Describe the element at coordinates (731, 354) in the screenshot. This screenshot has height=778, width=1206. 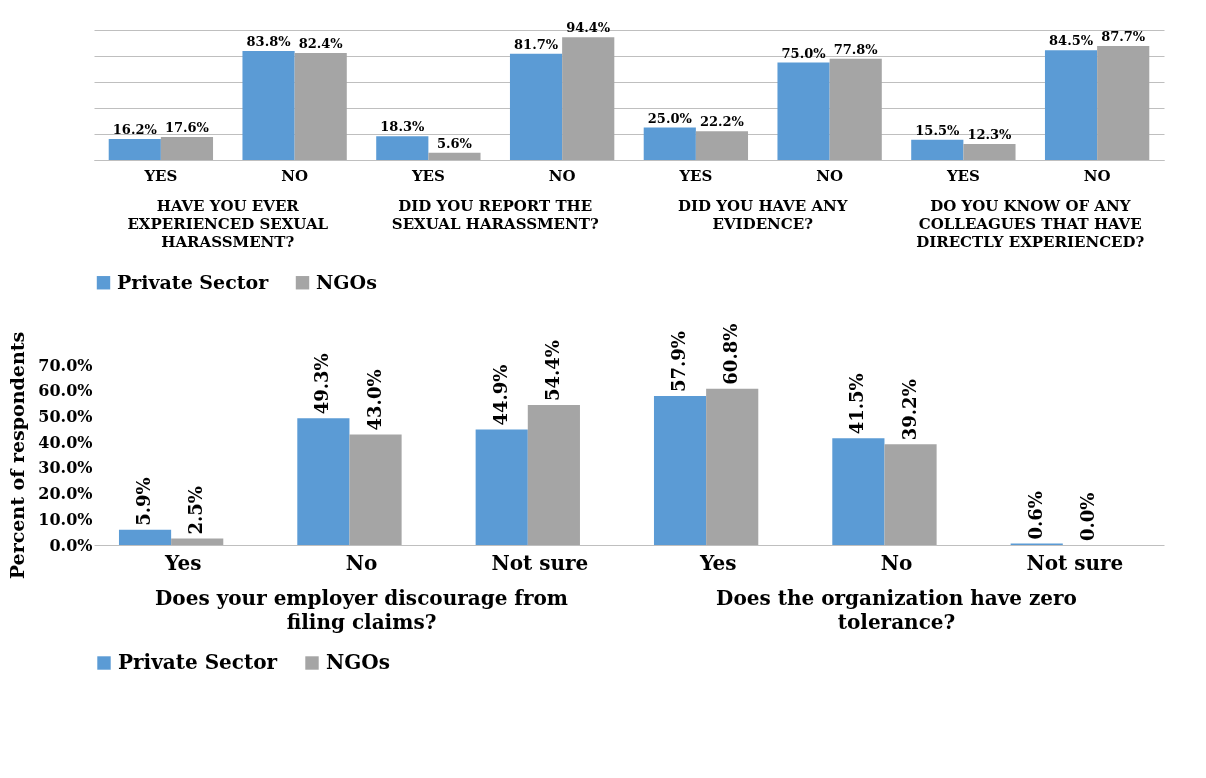
I see `data-label: 60.8%` at that location.